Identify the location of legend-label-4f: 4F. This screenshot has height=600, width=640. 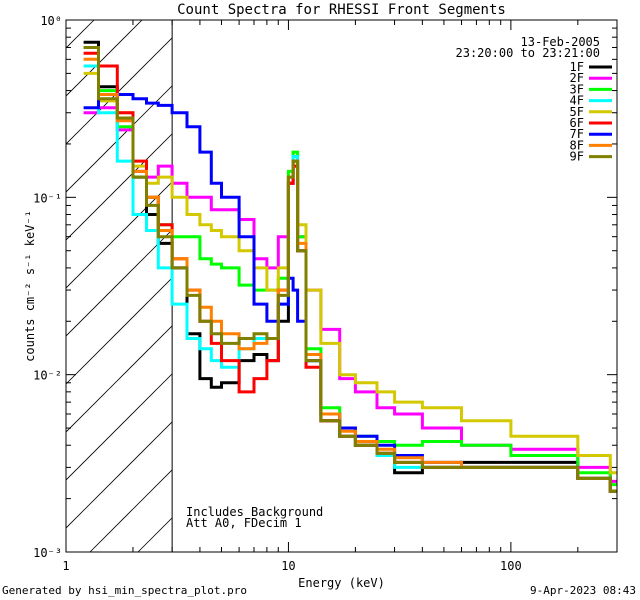
(577, 101).